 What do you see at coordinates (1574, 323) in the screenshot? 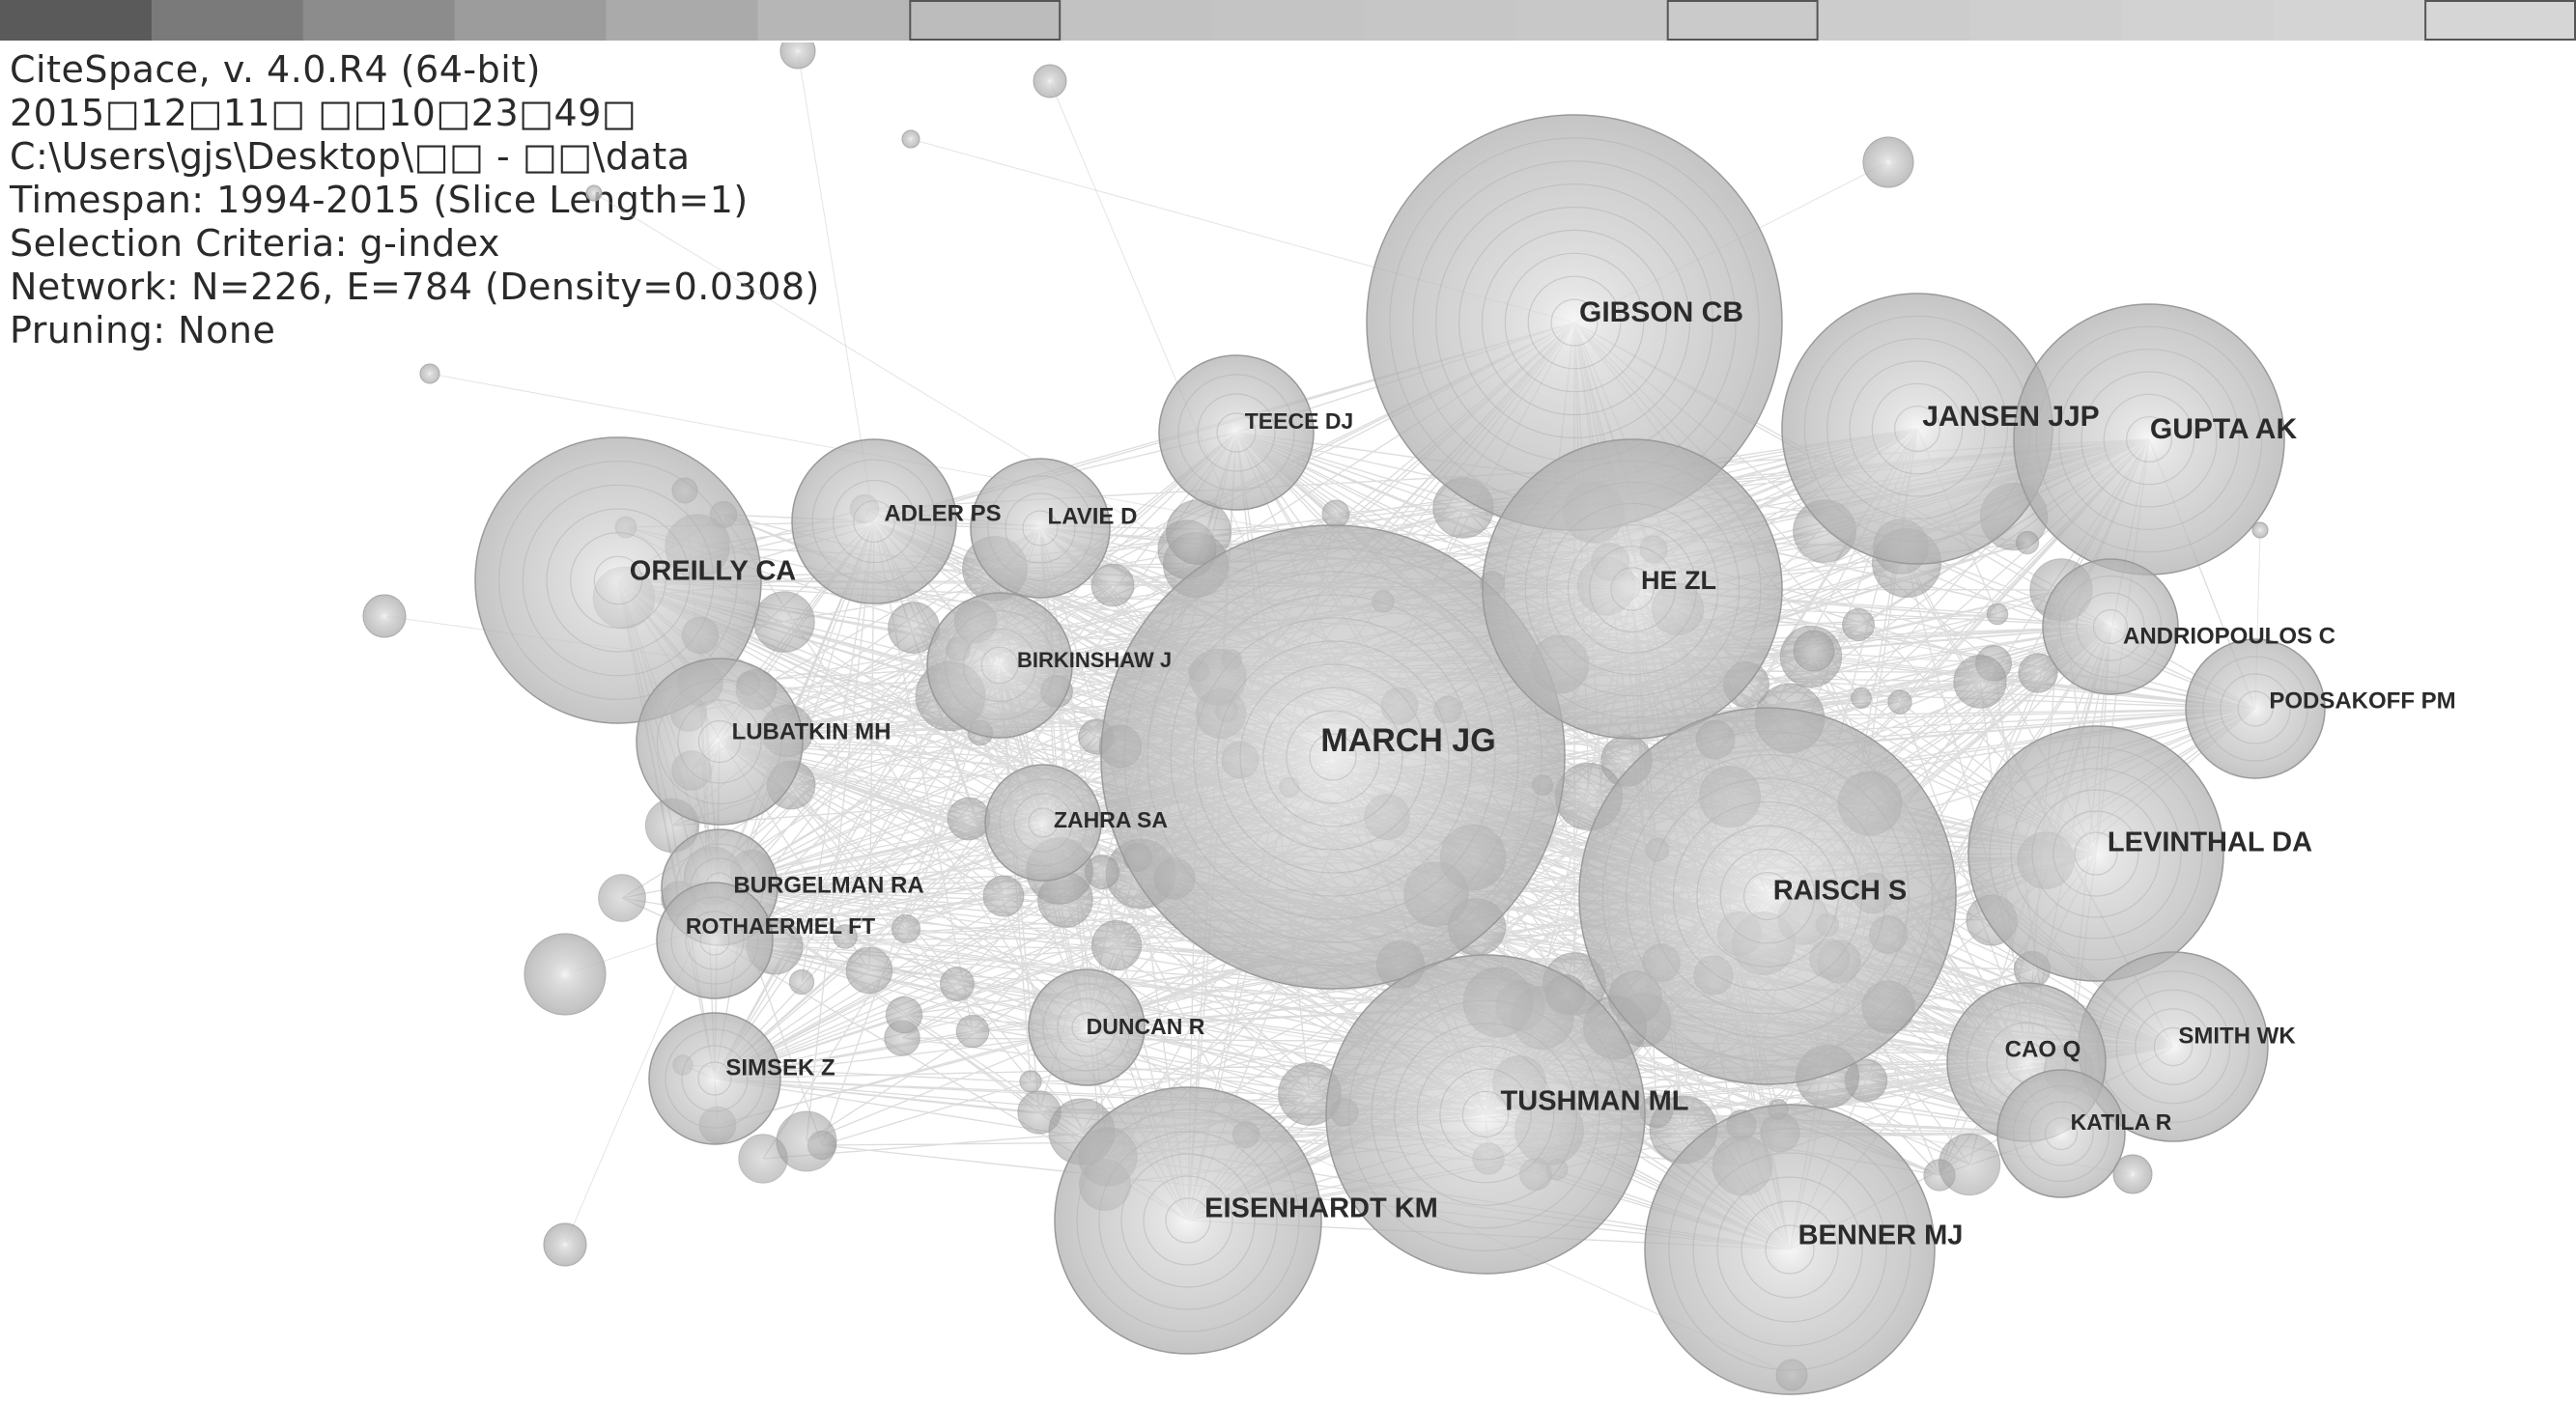
I see `node-gibson-cb` at bounding box center [1574, 323].